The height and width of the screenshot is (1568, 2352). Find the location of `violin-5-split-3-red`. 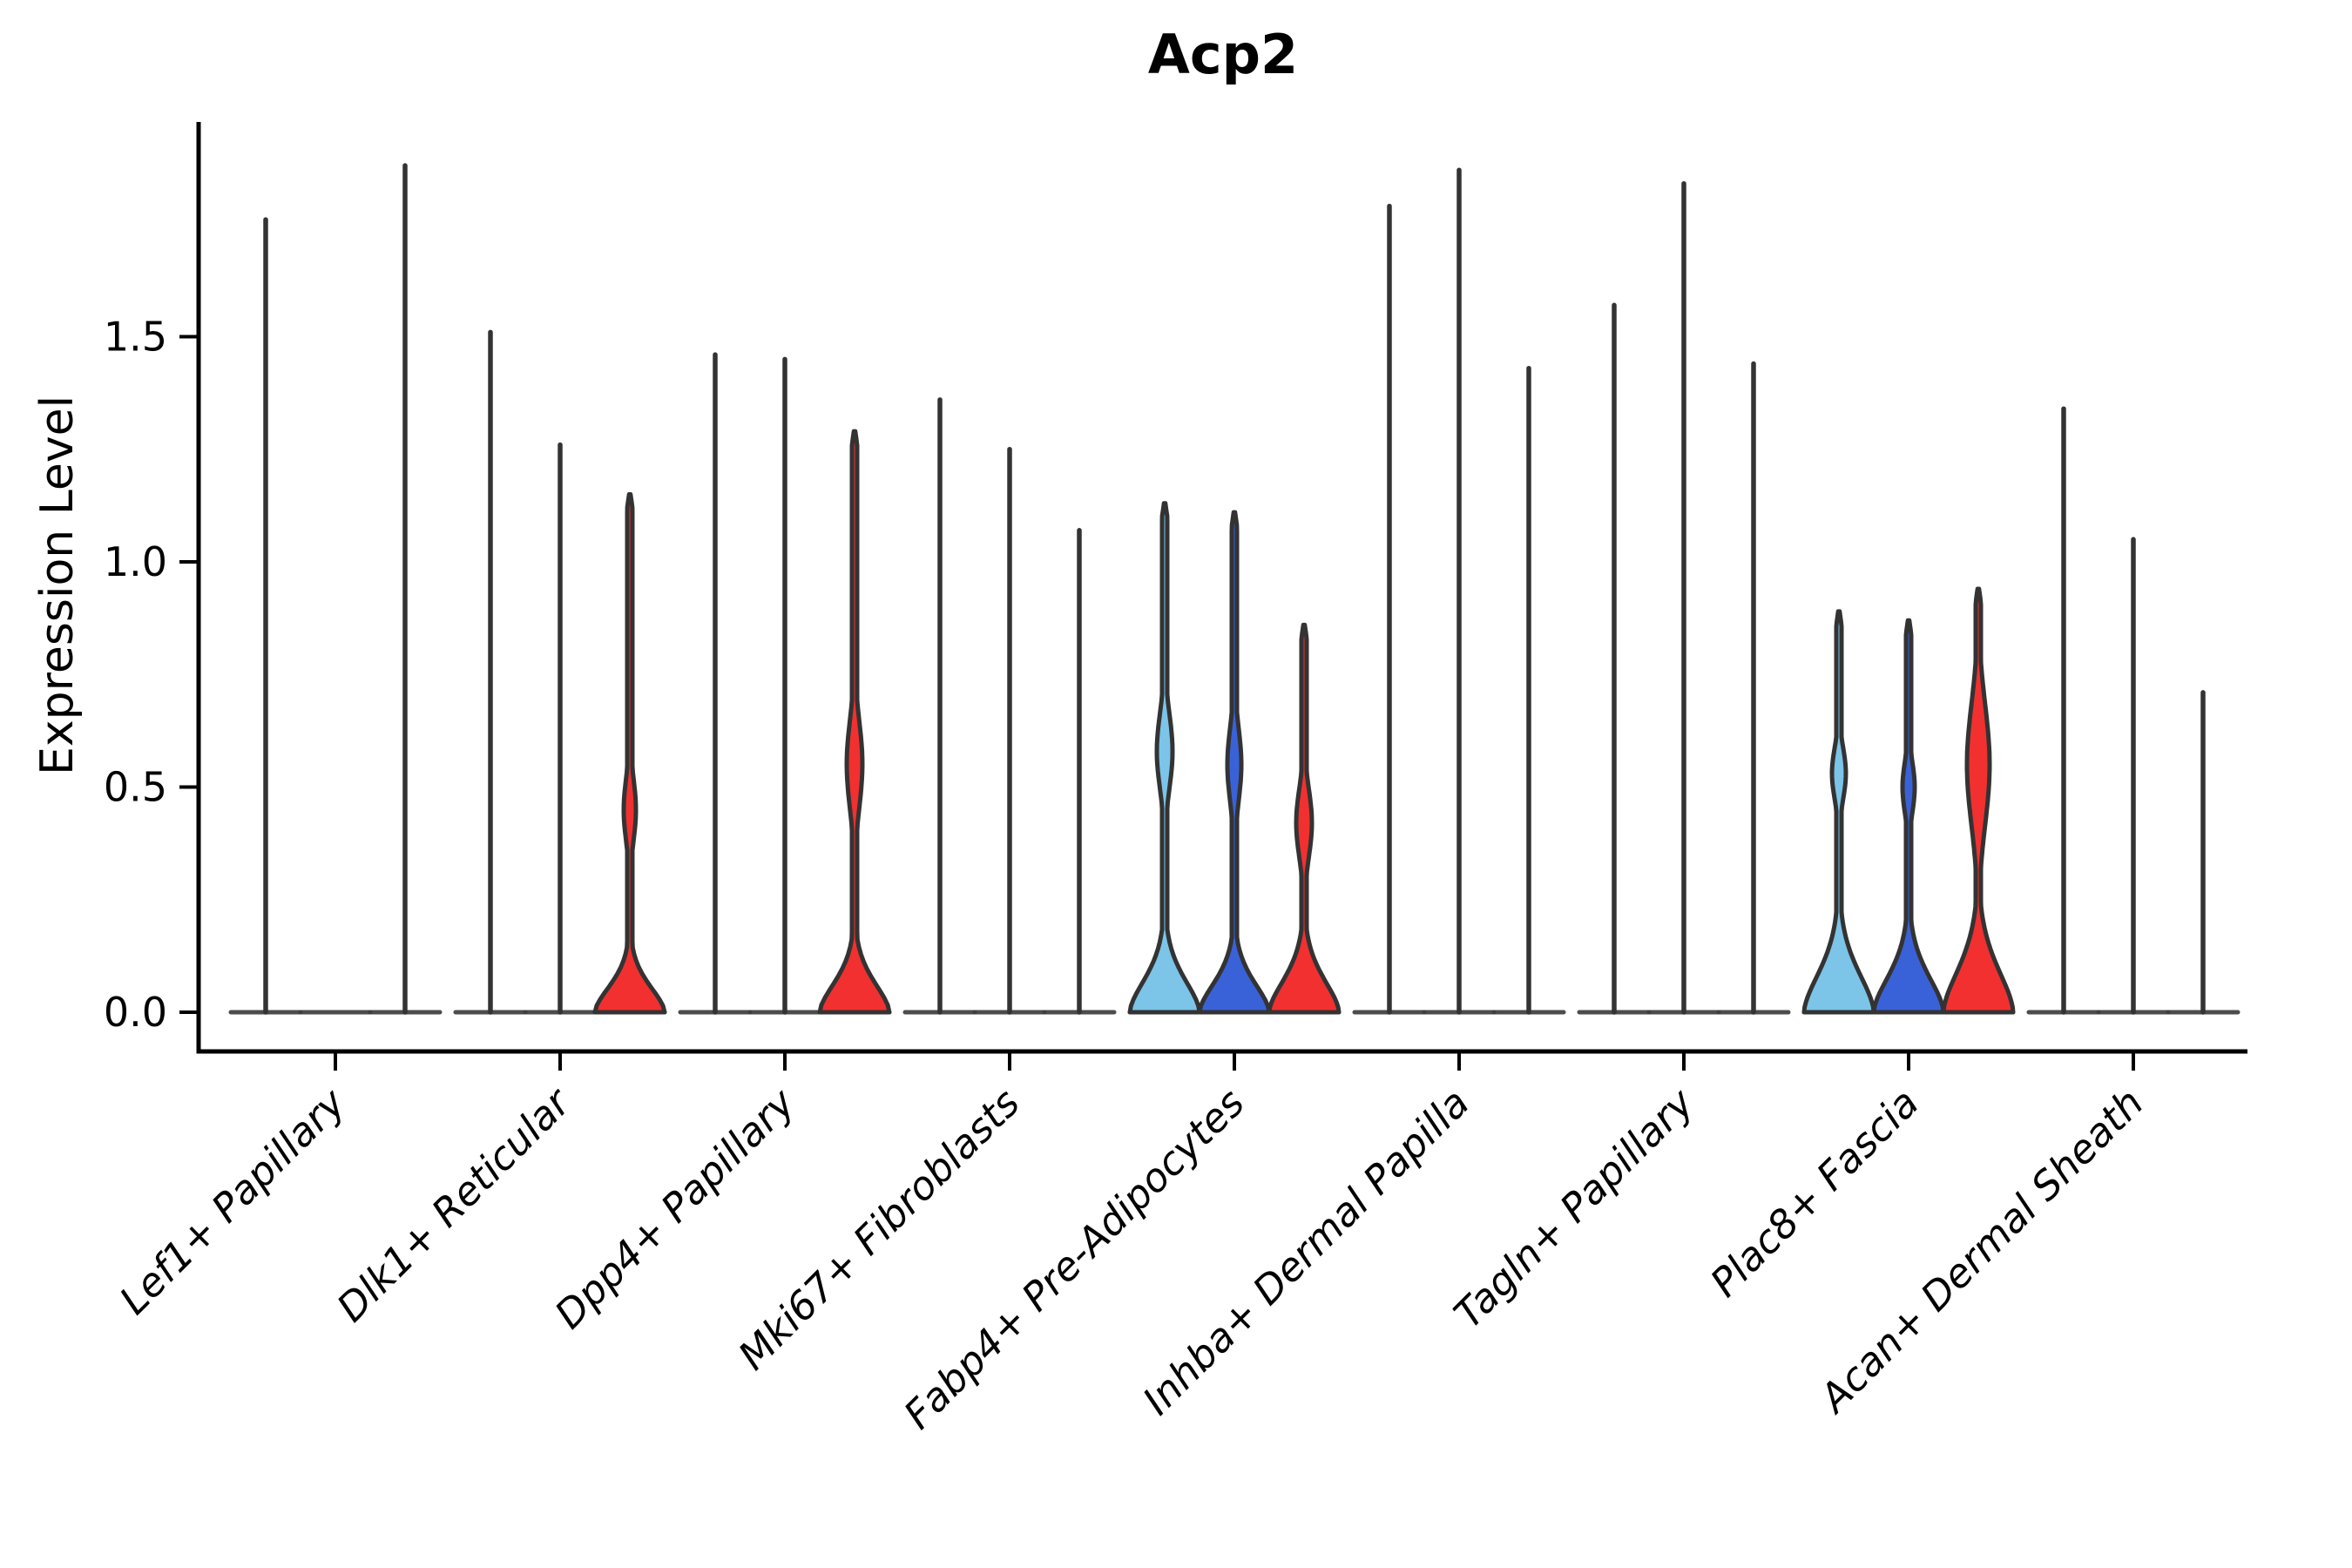

violin-5-split-3-red is located at coordinates (1304, 818).